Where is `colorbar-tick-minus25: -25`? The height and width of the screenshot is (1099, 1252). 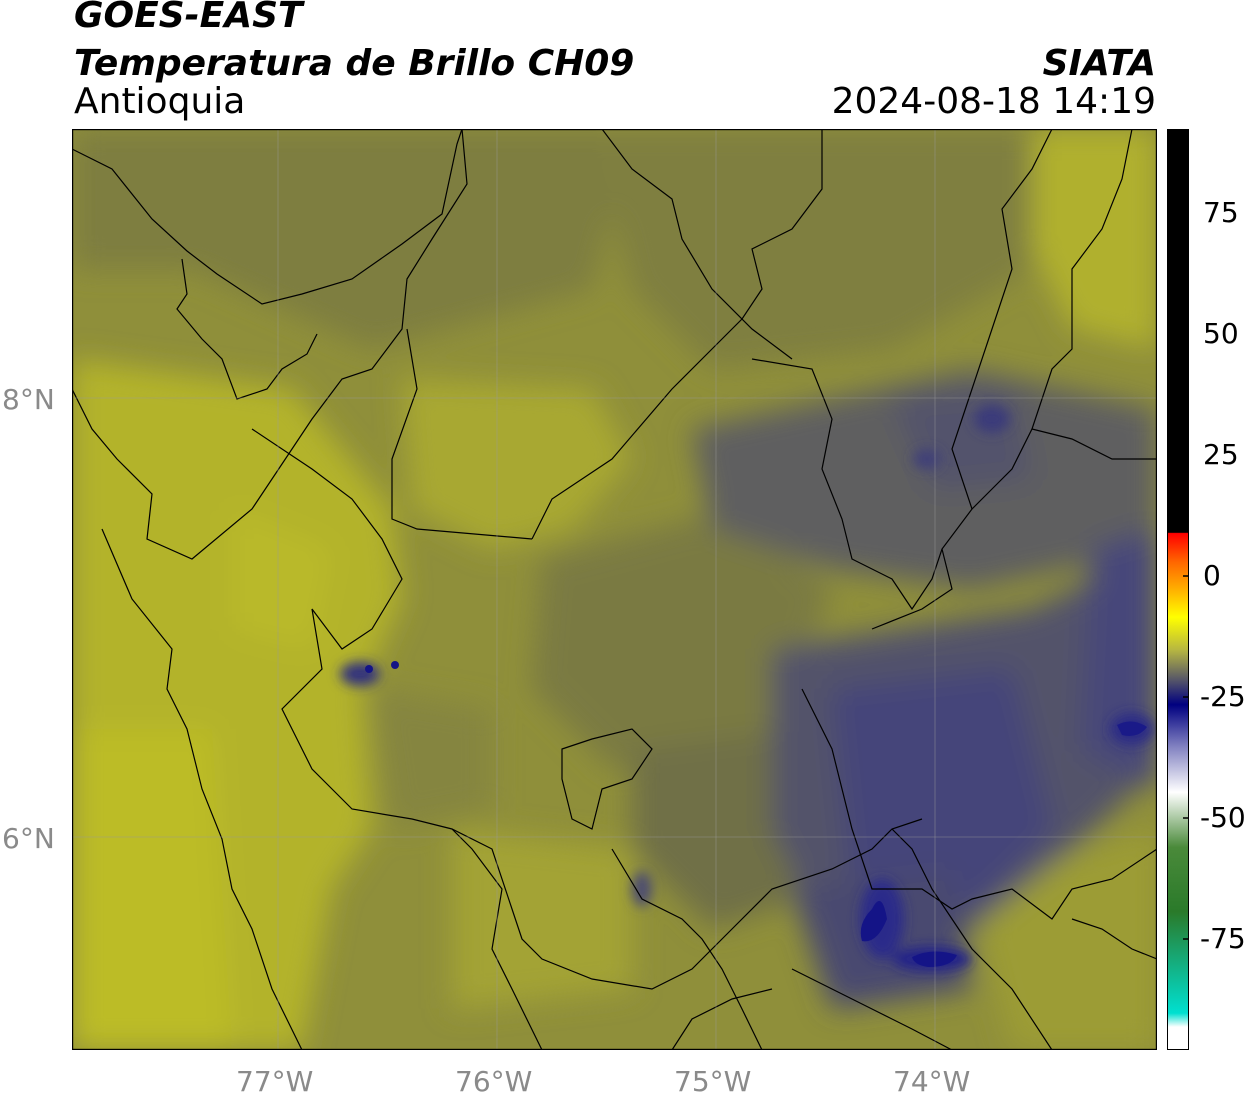
colorbar-tick-minus25: -25 is located at coordinates (1223, 696).